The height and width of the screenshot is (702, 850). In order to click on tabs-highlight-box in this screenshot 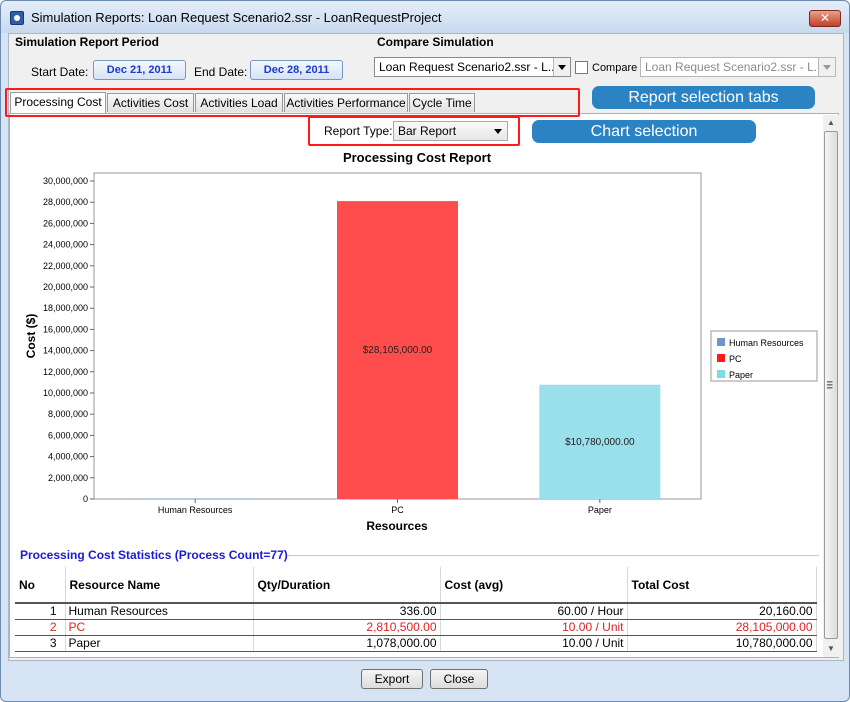, I will do `click(292, 102)`.